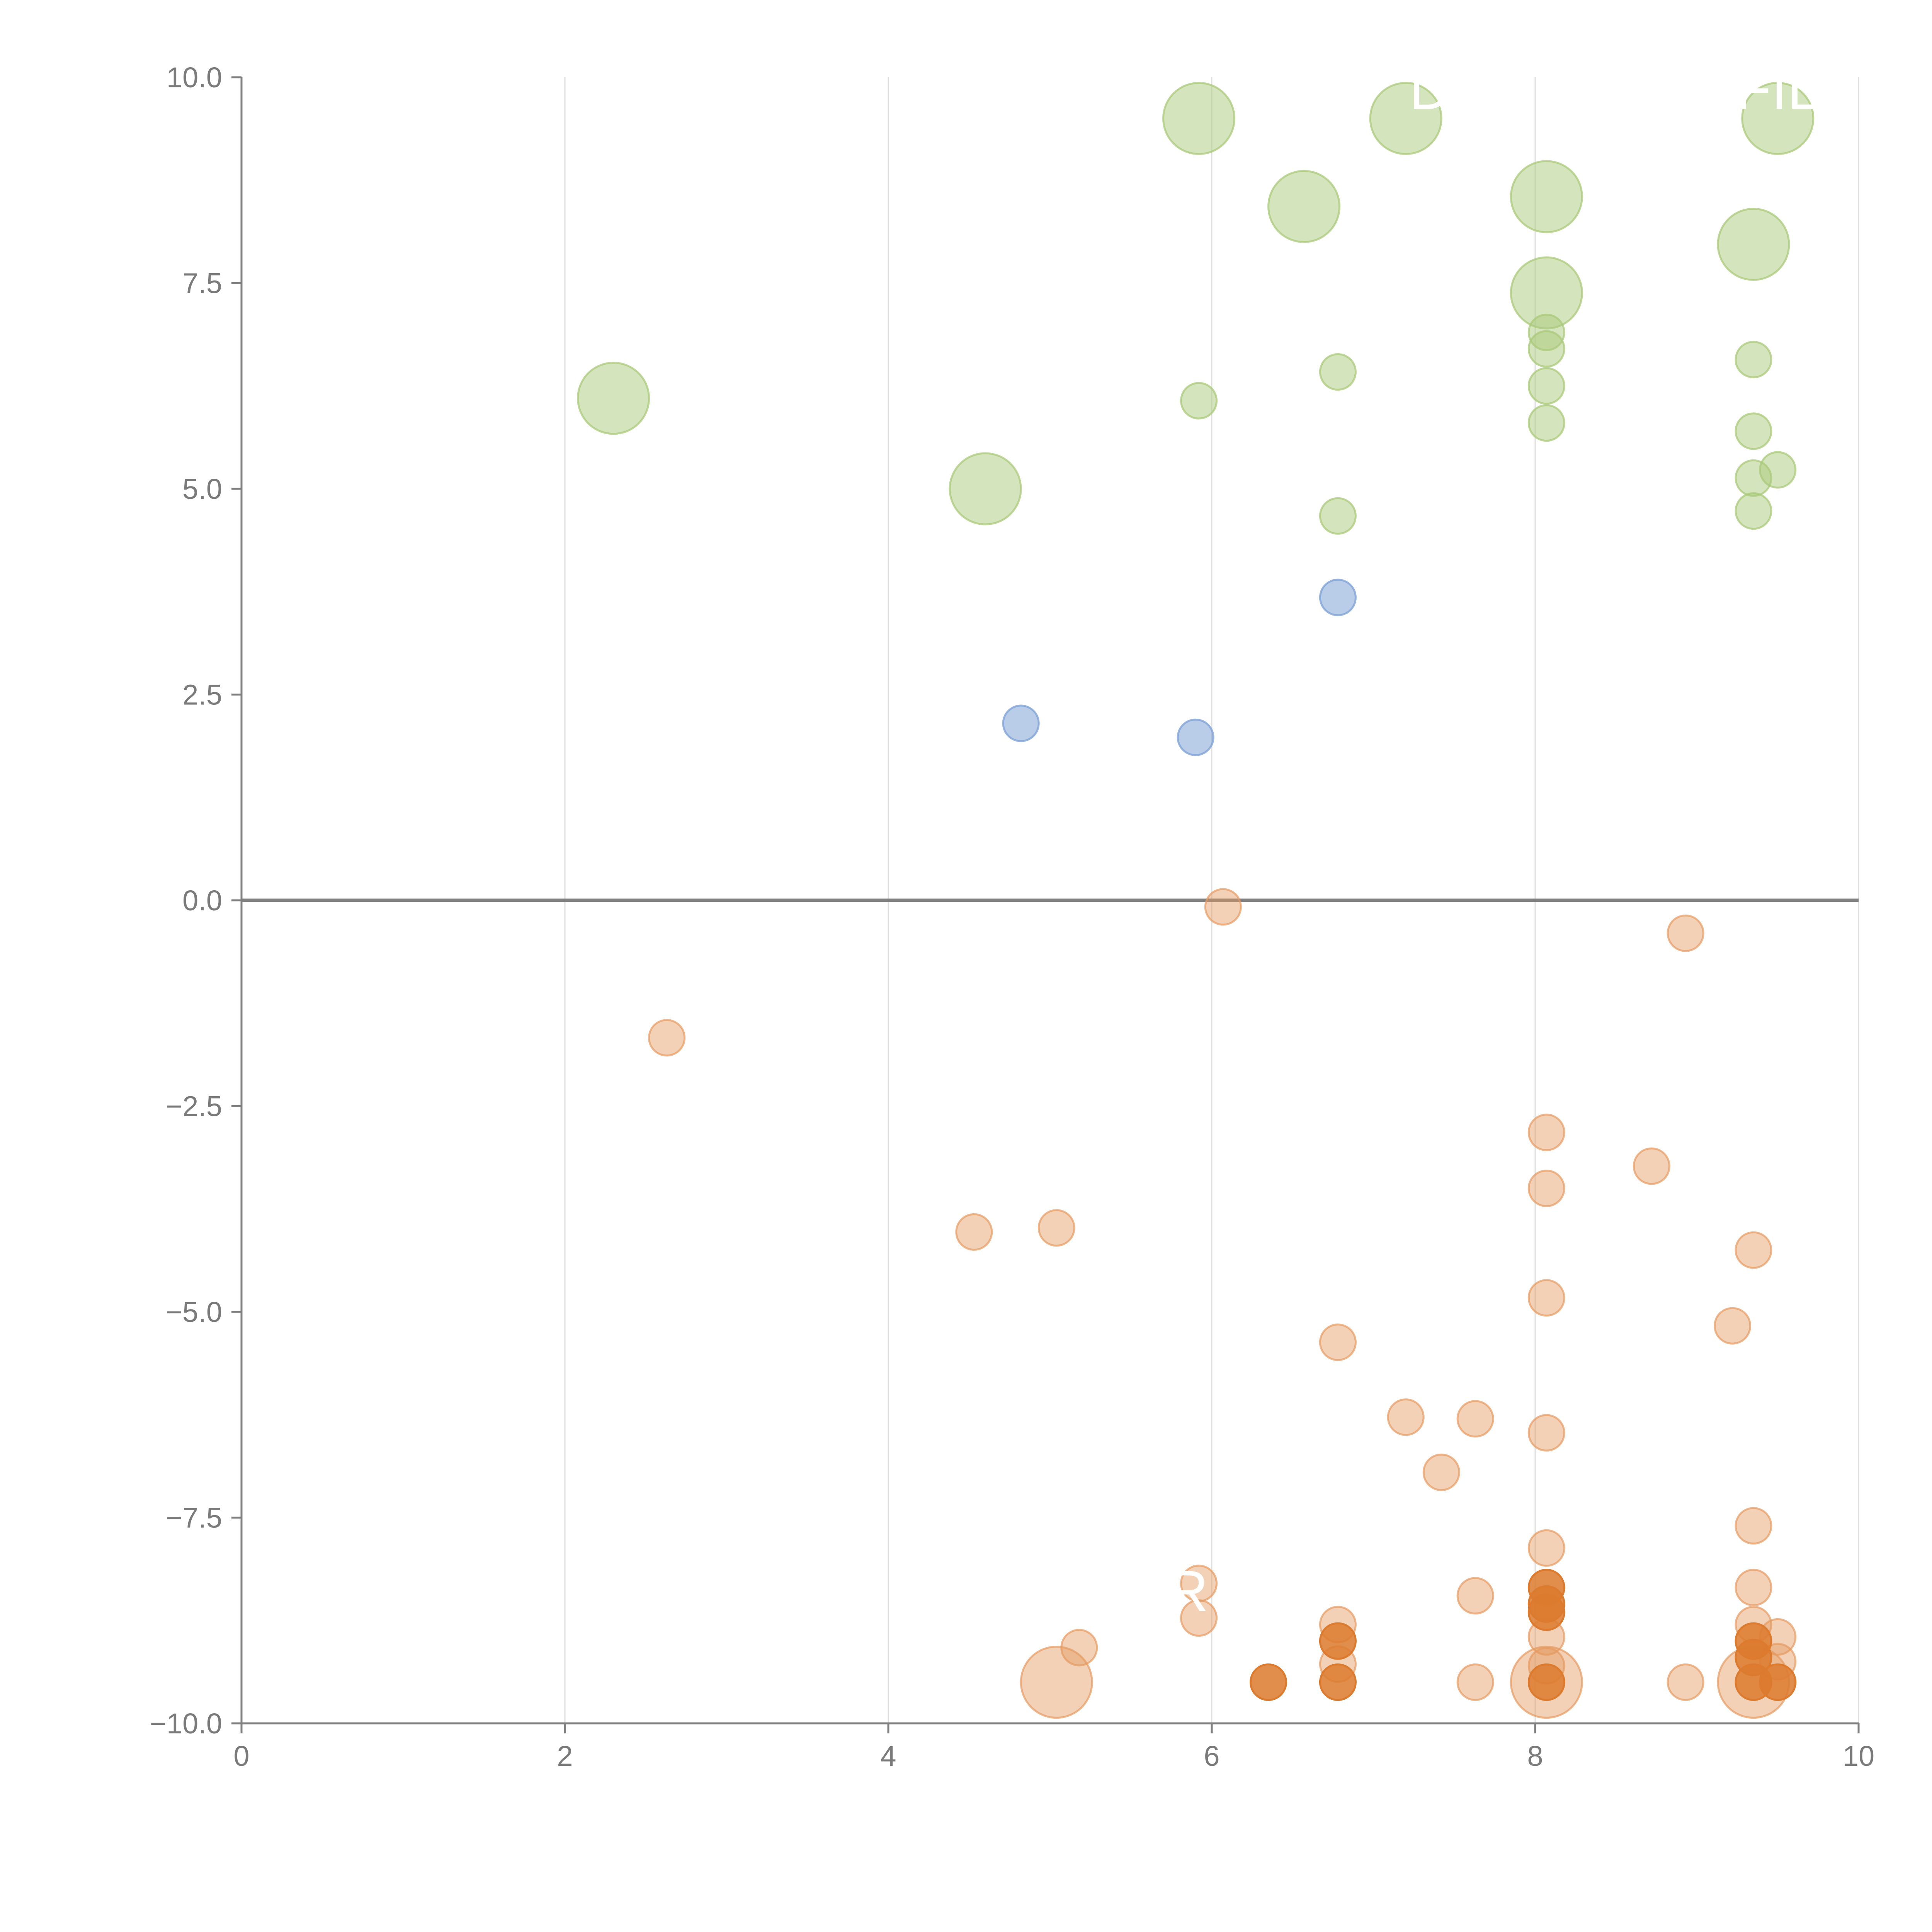 The height and width of the screenshot is (1932, 1932). What do you see at coordinates (202, 489) in the screenshot?
I see `y-tick-label-2: 5.0` at bounding box center [202, 489].